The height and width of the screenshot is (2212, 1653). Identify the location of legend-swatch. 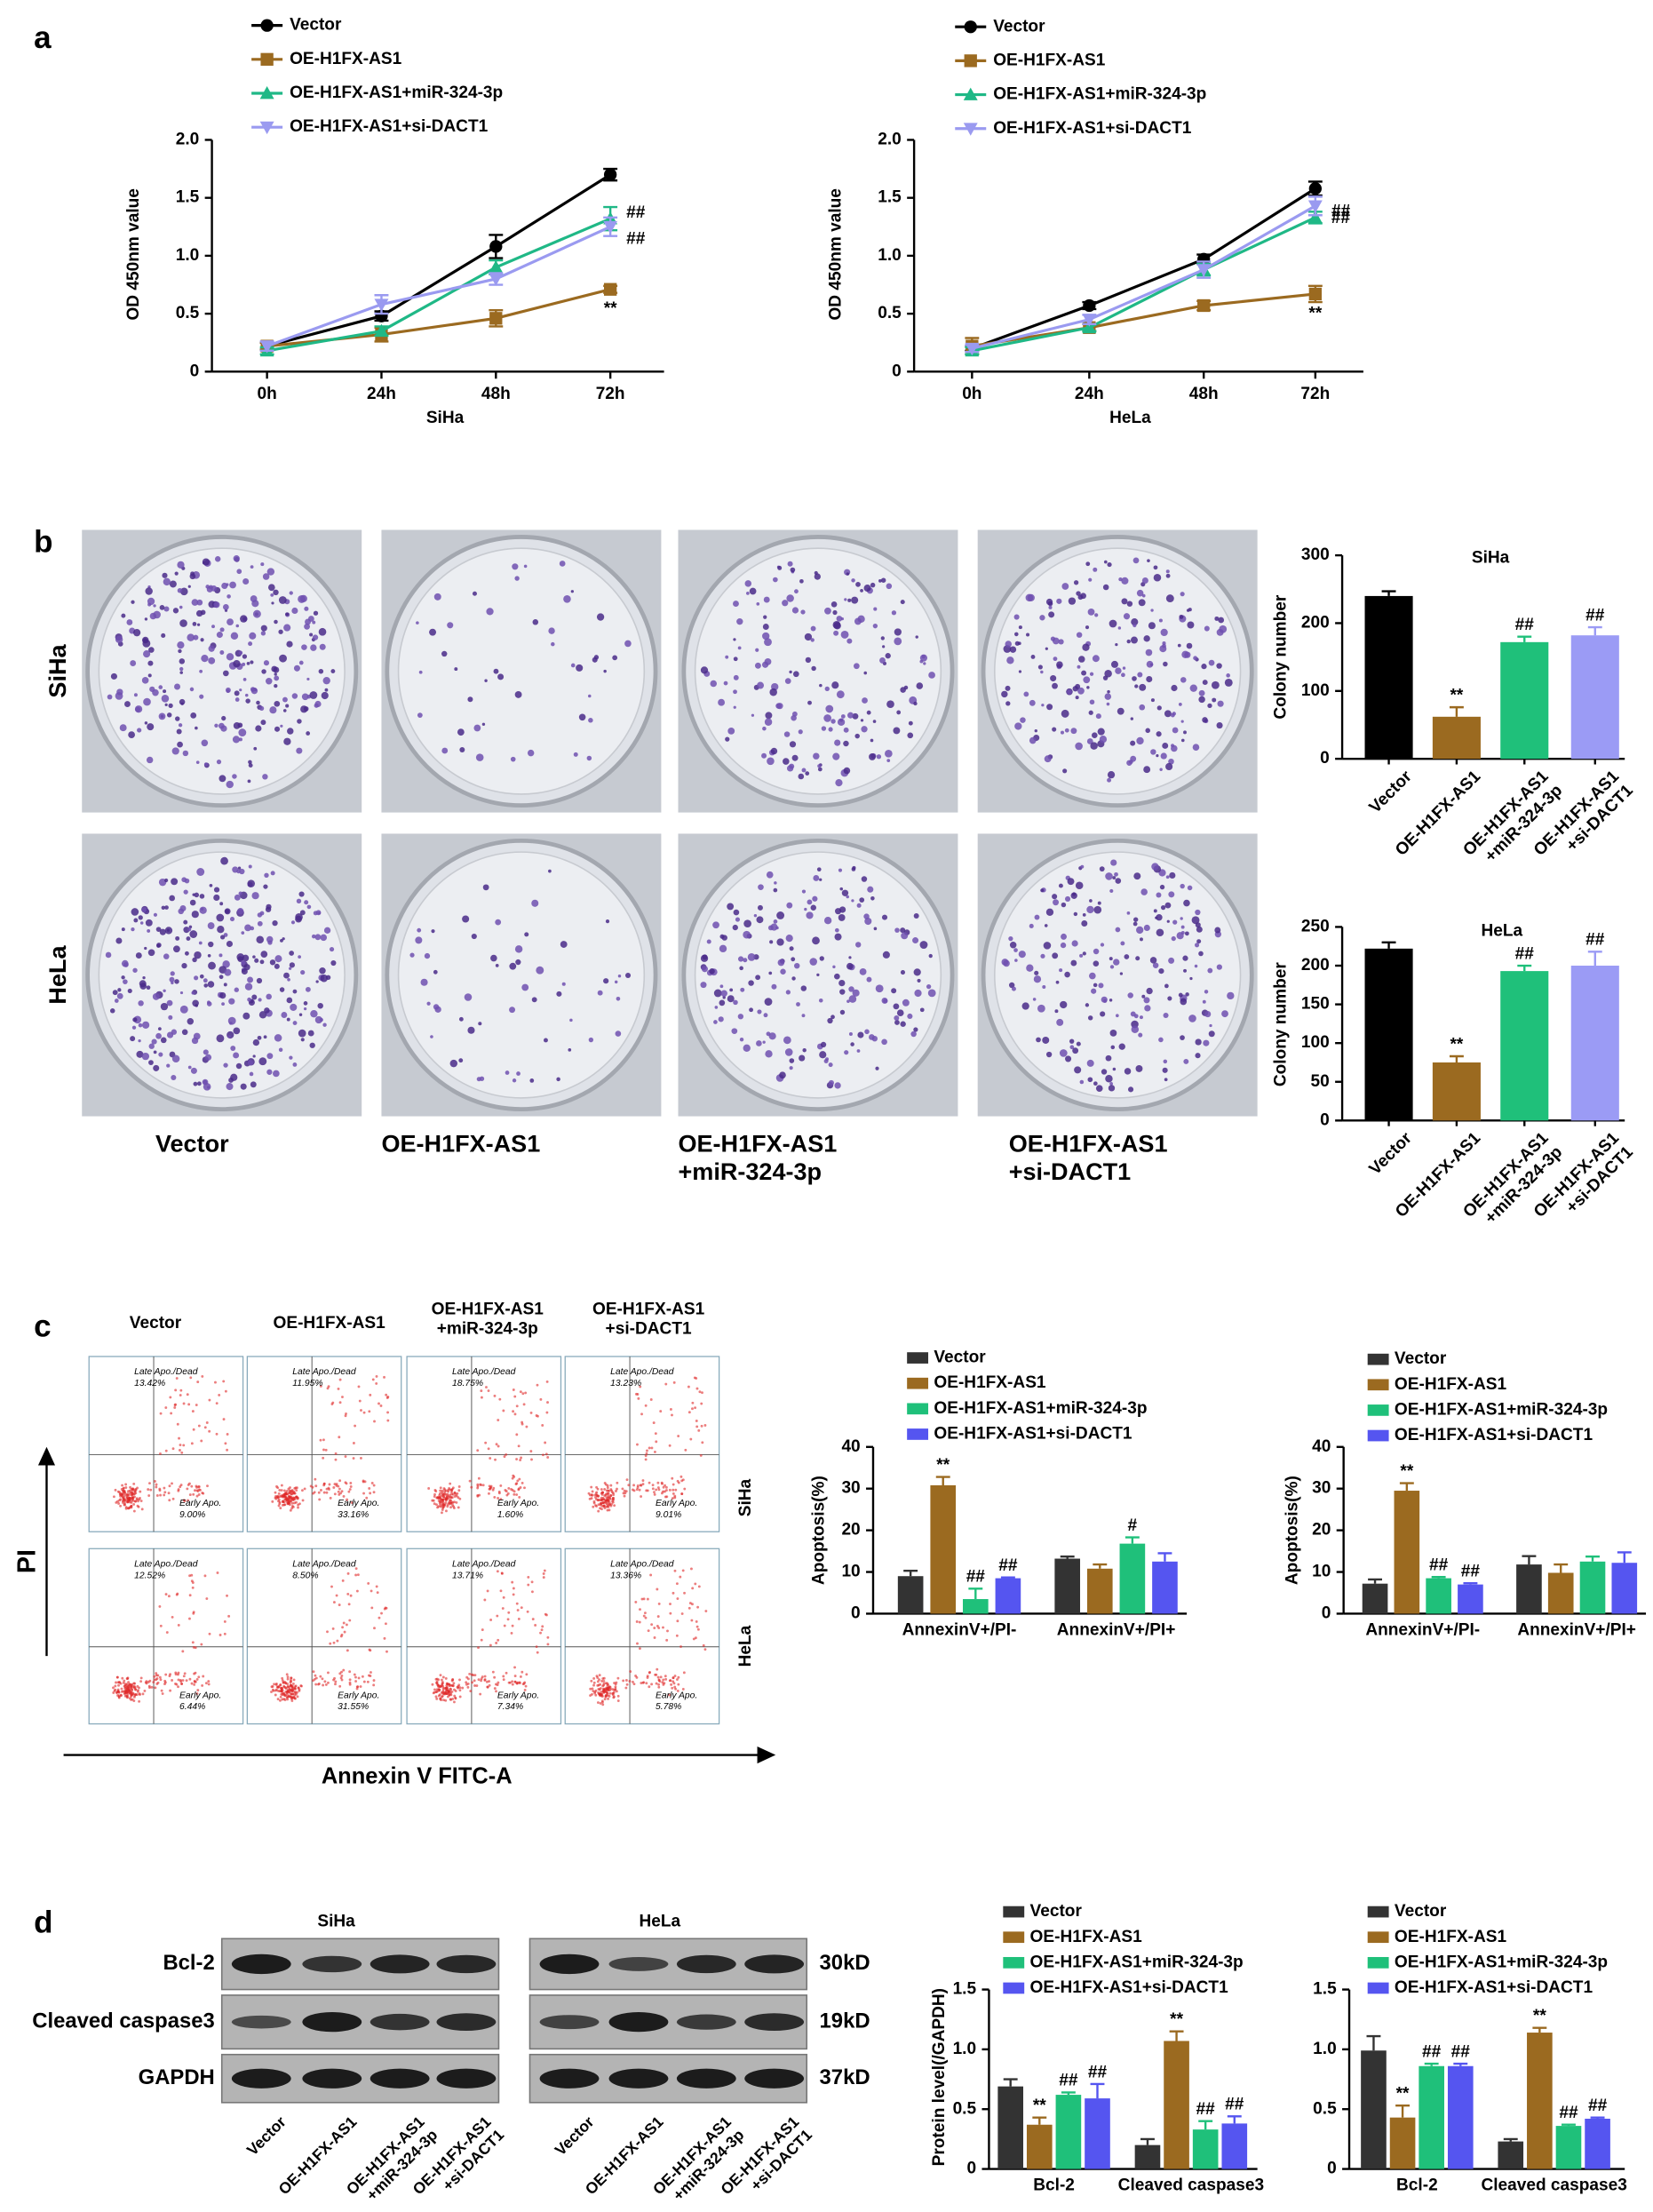
(1014, 1988).